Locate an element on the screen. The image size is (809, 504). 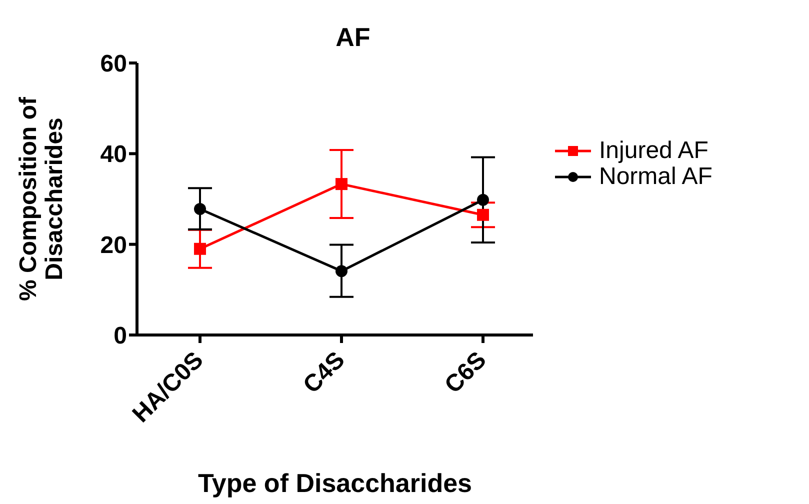
y-tick-label: 60 is located at coordinates (113, 64).